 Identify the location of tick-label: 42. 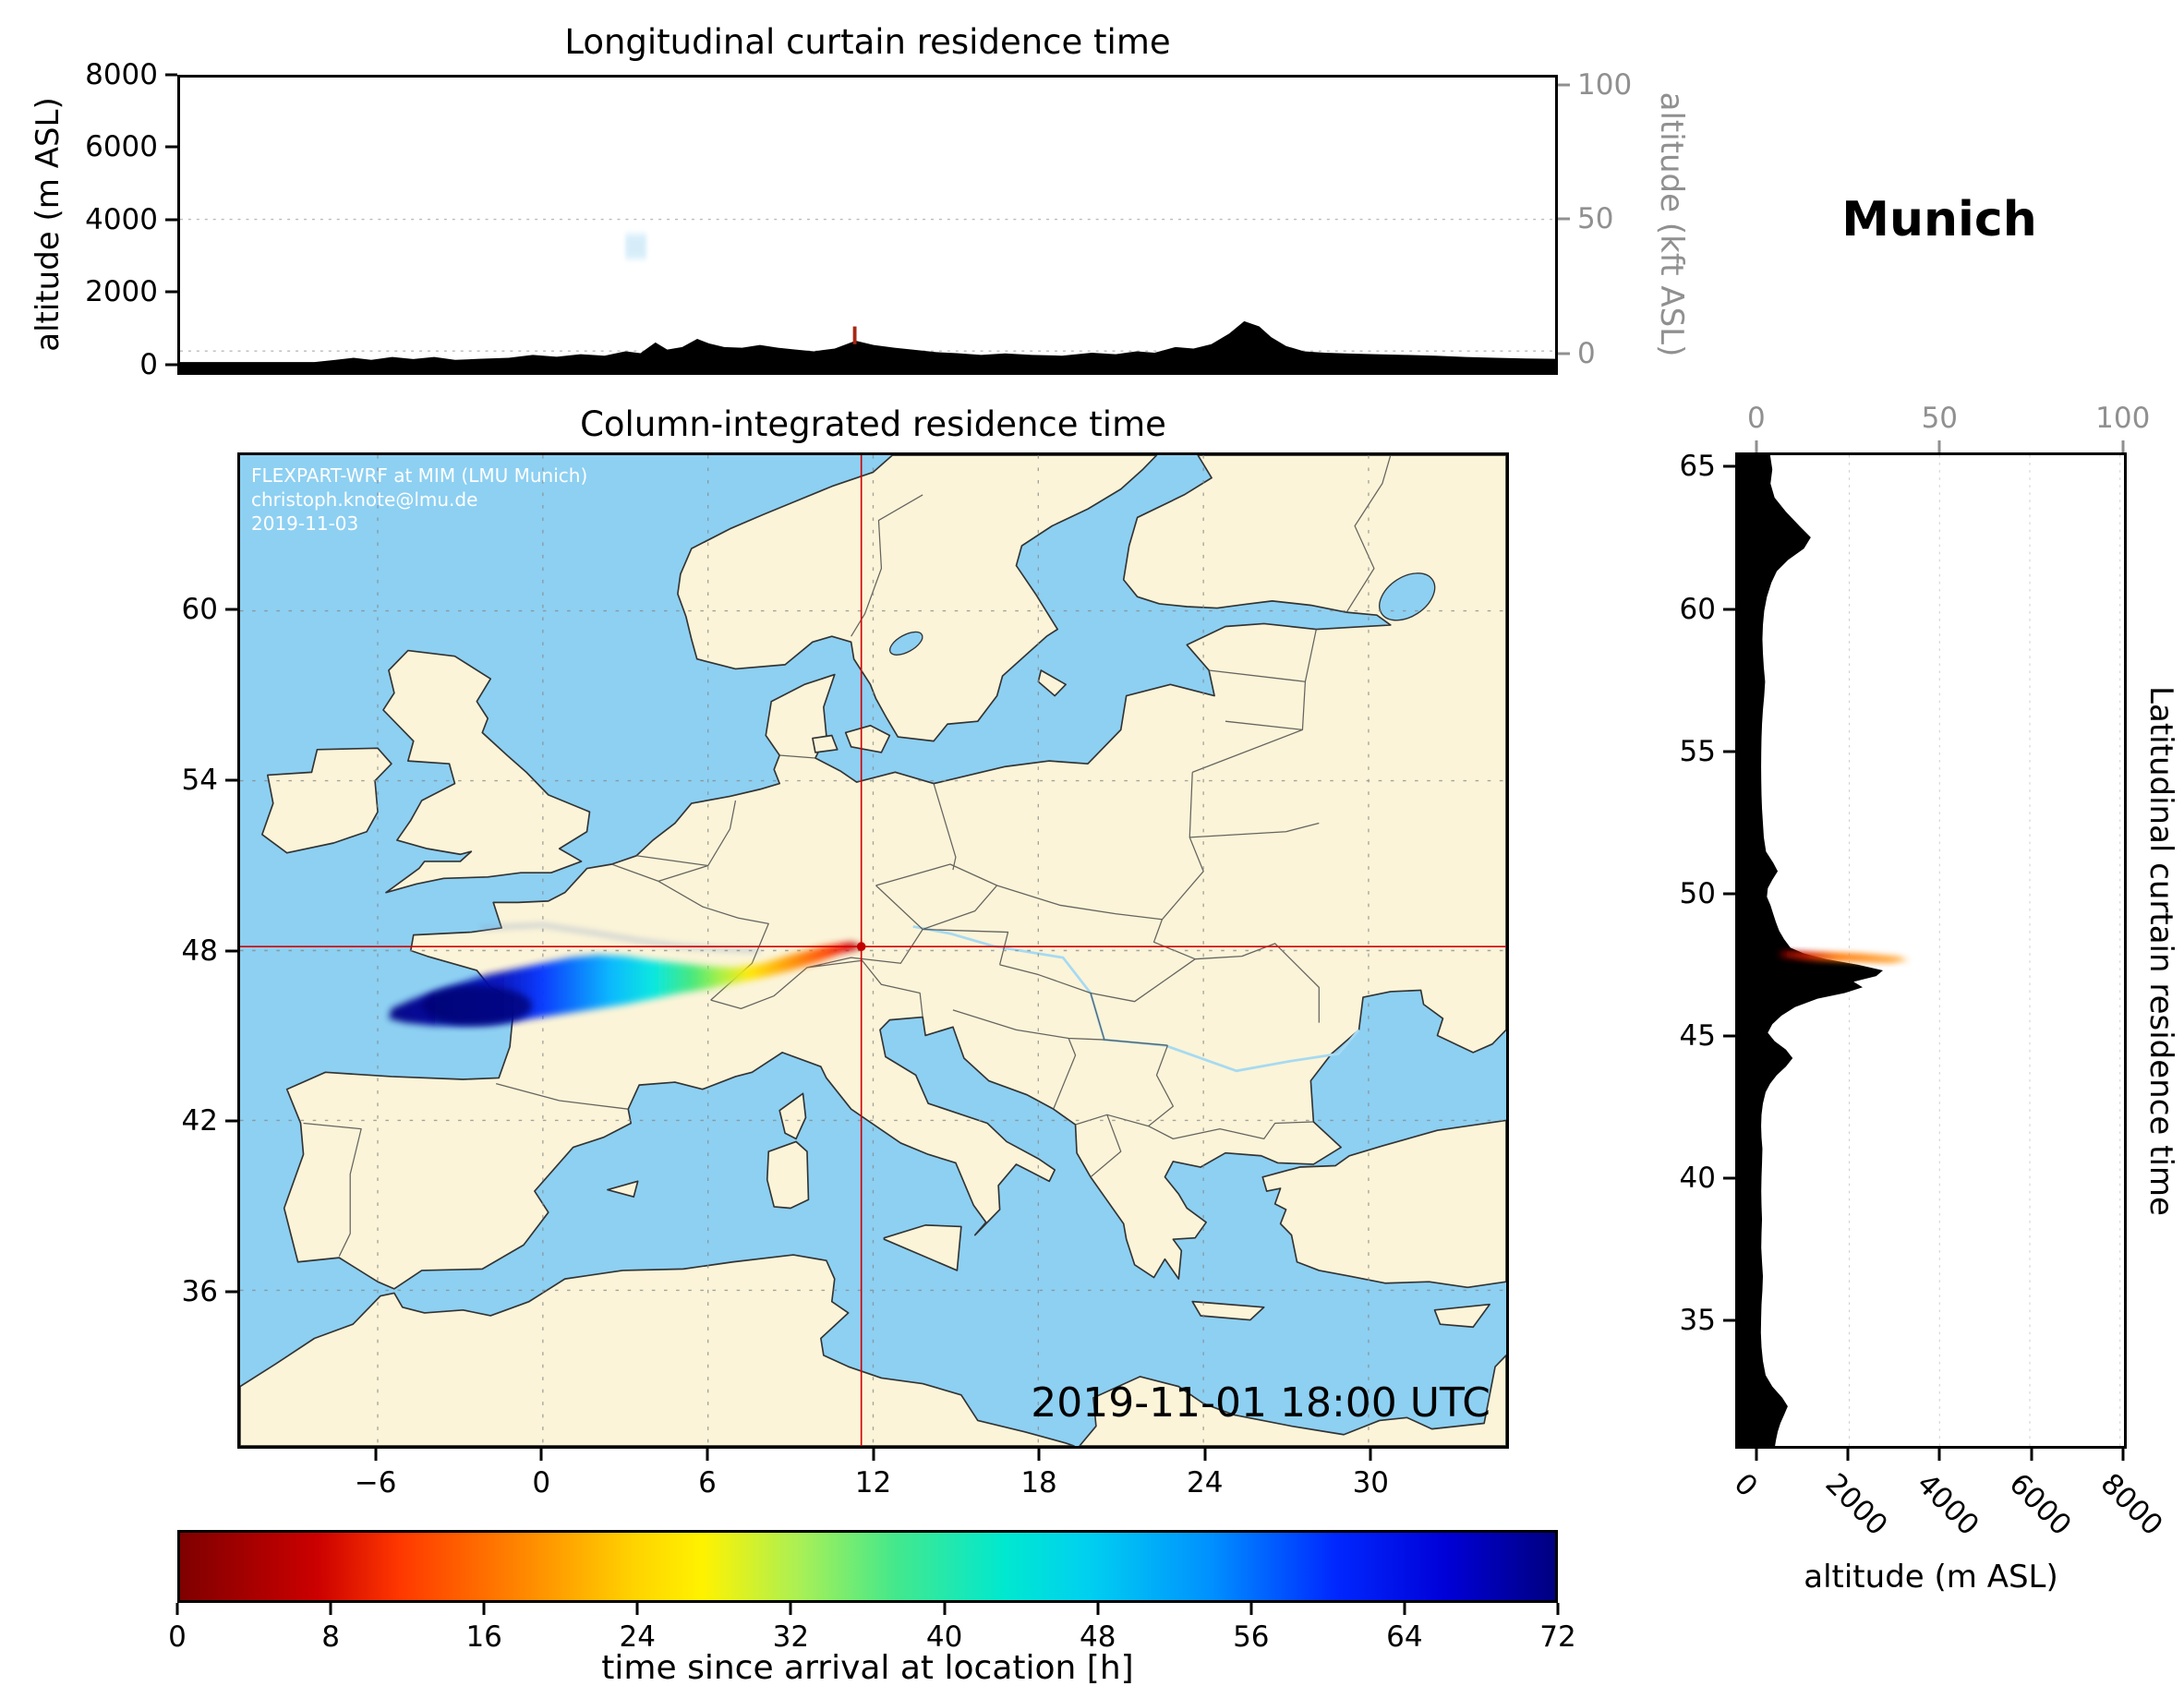
(199, 1121).